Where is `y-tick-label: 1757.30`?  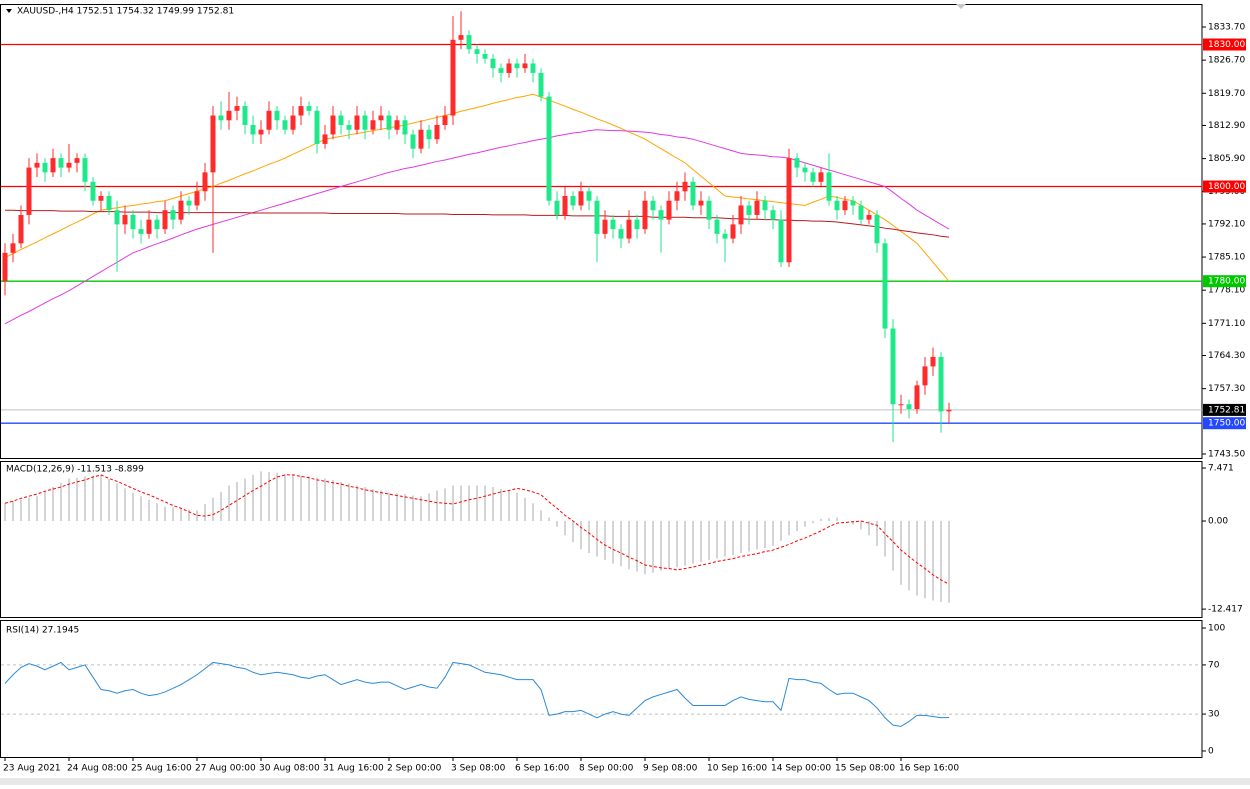 y-tick-label: 1757.30 is located at coordinates (1226, 389).